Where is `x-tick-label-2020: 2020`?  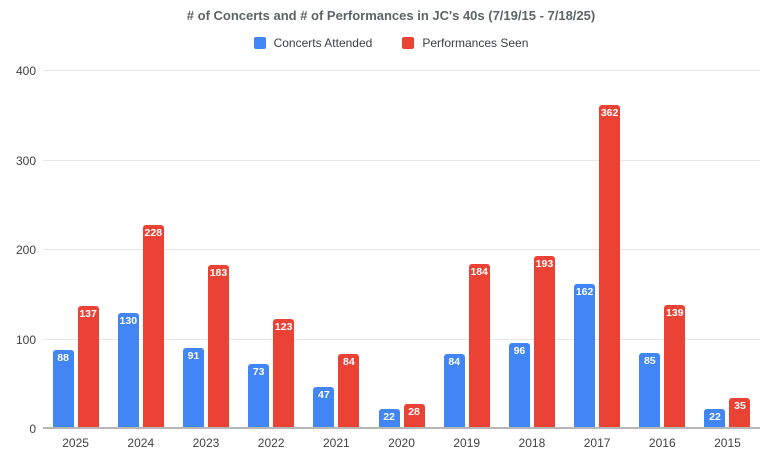 x-tick-label-2020: 2020 is located at coordinates (401, 443).